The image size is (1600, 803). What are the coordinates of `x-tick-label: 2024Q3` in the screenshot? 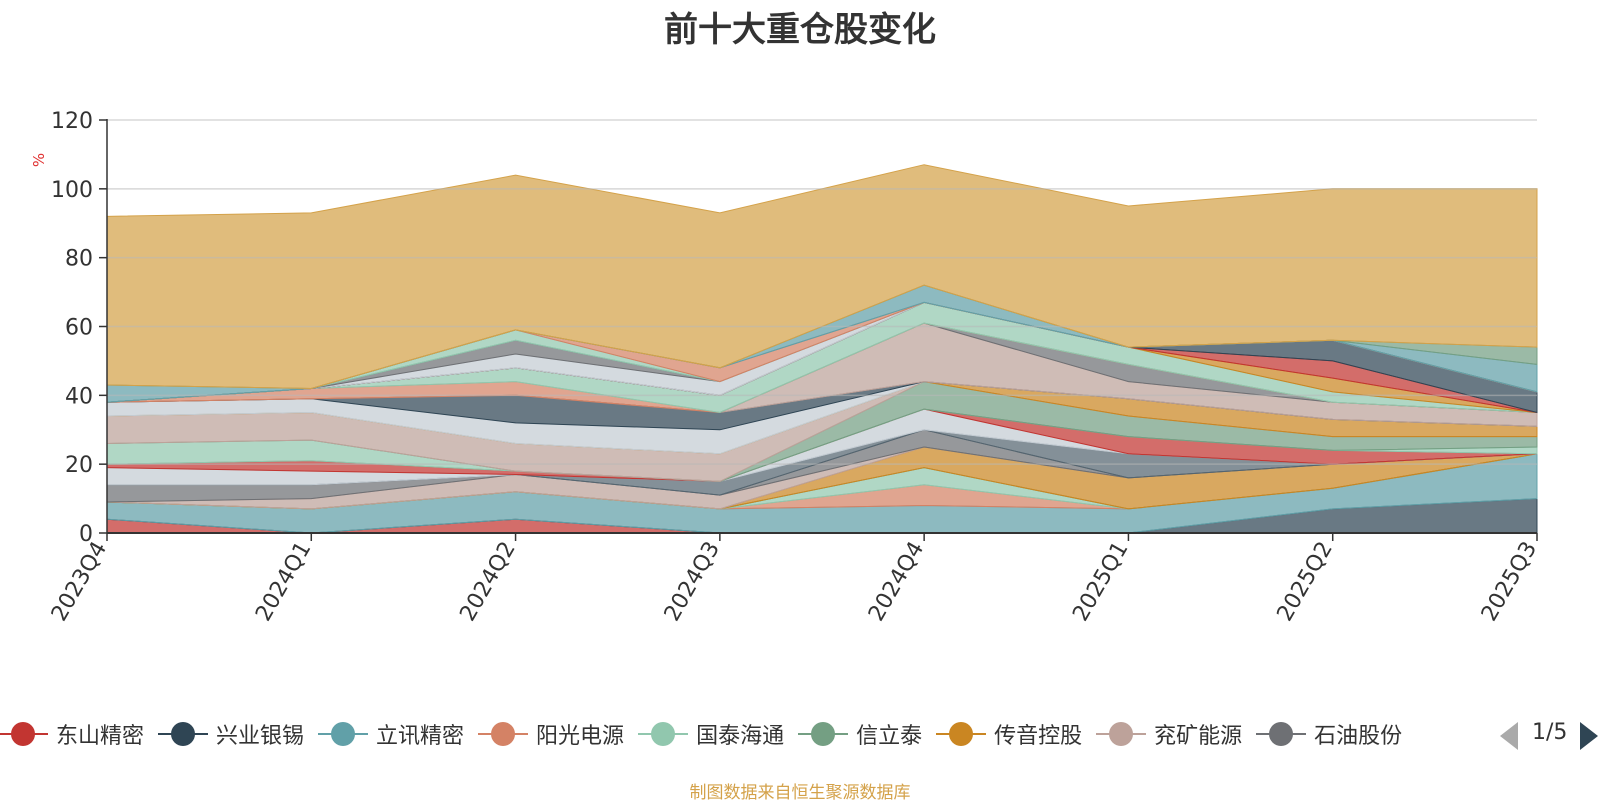 It's located at (692, 582).